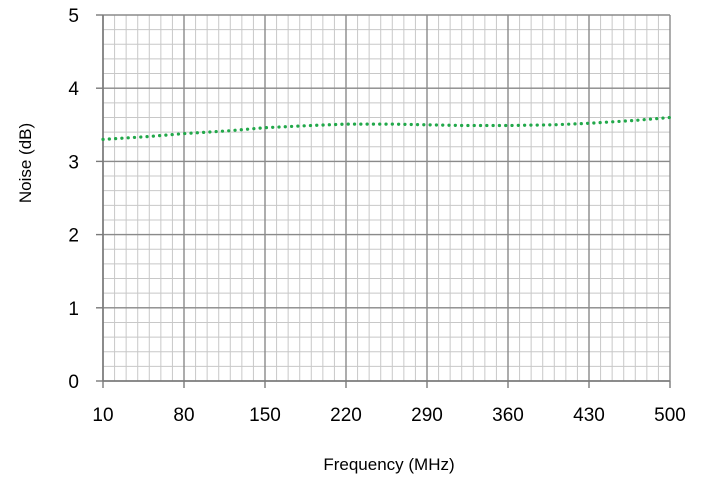 Image resolution: width=706 pixels, height=479 pixels. Describe the element at coordinates (670, 415) in the screenshot. I see `x-tick-label: 500` at that location.